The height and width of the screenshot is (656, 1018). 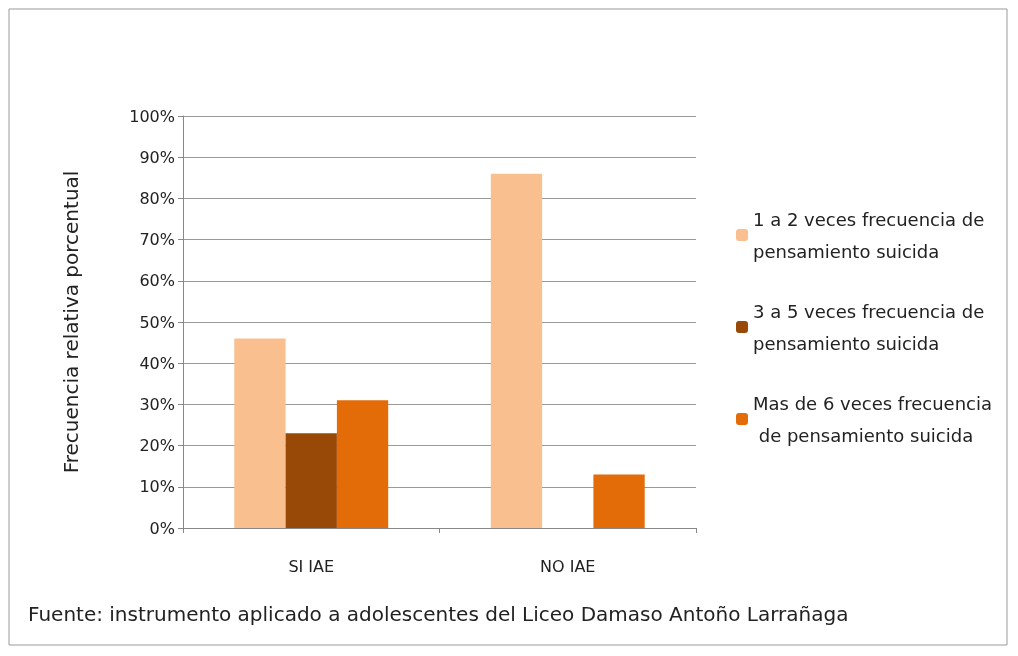 What do you see at coordinates (162, 528) in the screenshot?
I see `y-tick-label: 0%` at bounding box center [162, 528].